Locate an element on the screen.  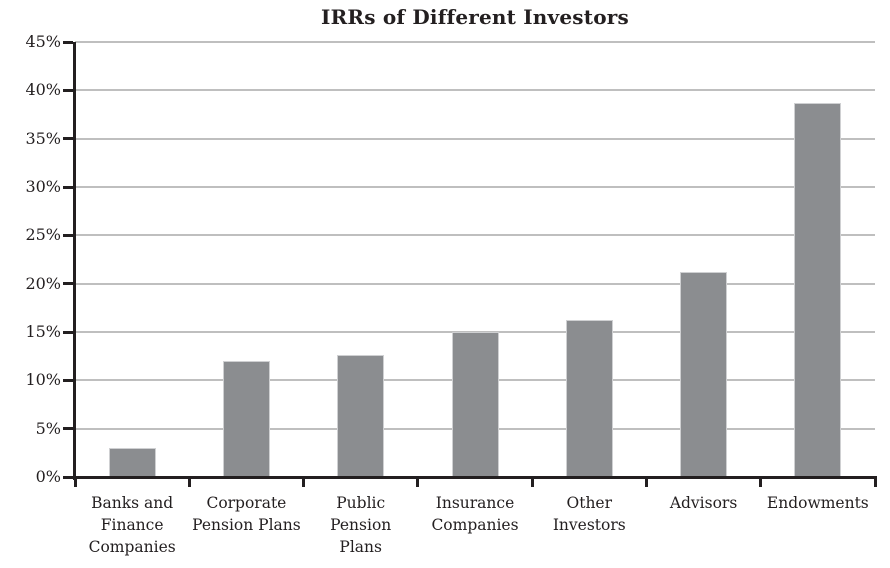
y-tick-label: 10% is located at coordinates (43, 380).